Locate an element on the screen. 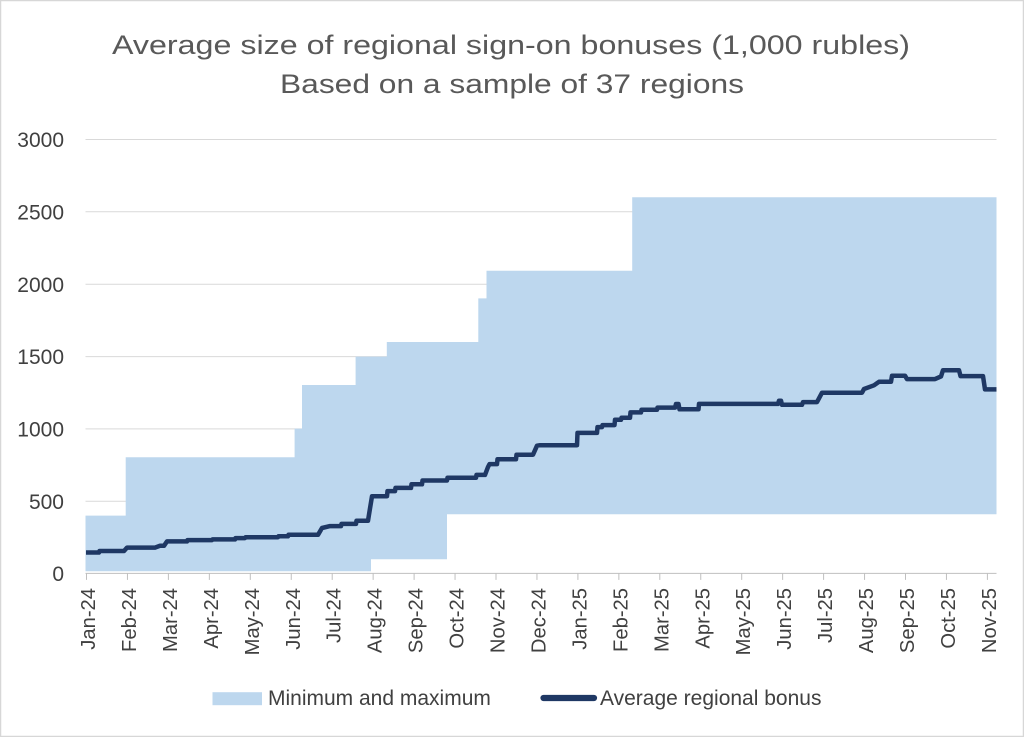 The width and height of the screenshot is (1024, 737). svg-text: Nov-24 is located at coordinates (499, 620).